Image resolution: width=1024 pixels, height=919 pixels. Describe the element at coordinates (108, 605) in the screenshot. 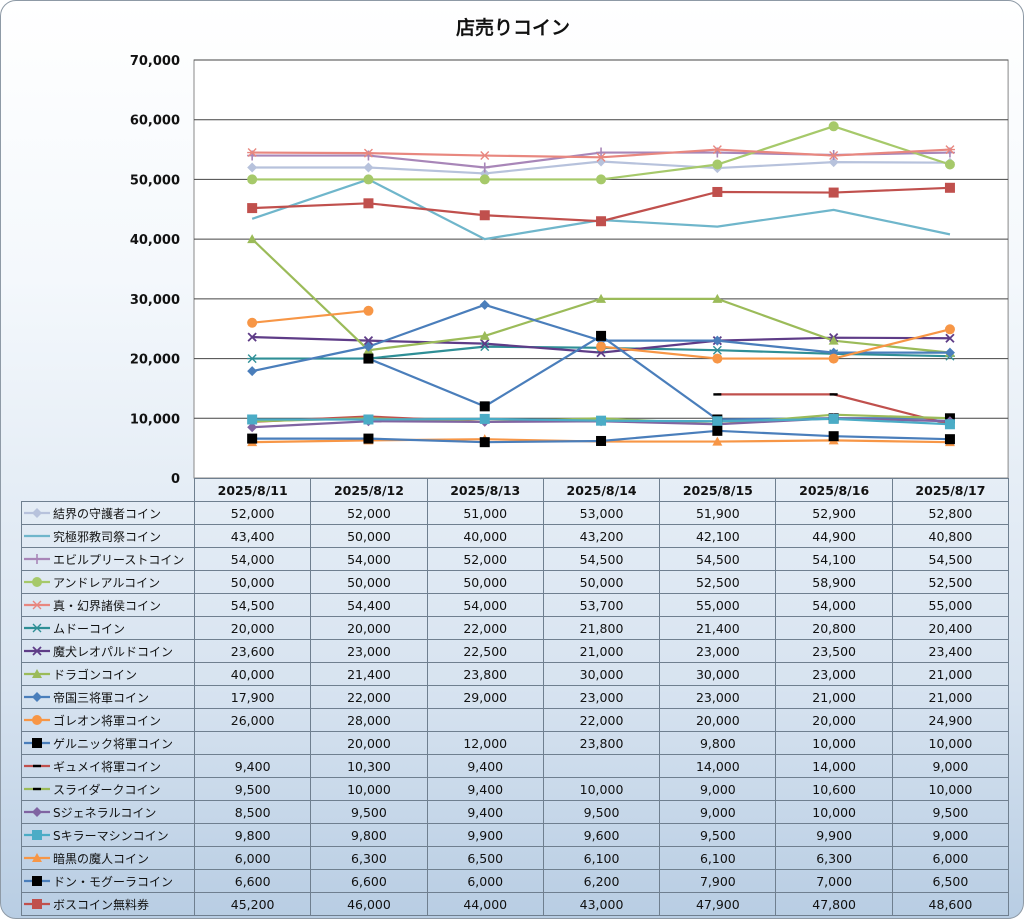

I see `legend-entry: 真・幻界諸侯コイン` at that location.